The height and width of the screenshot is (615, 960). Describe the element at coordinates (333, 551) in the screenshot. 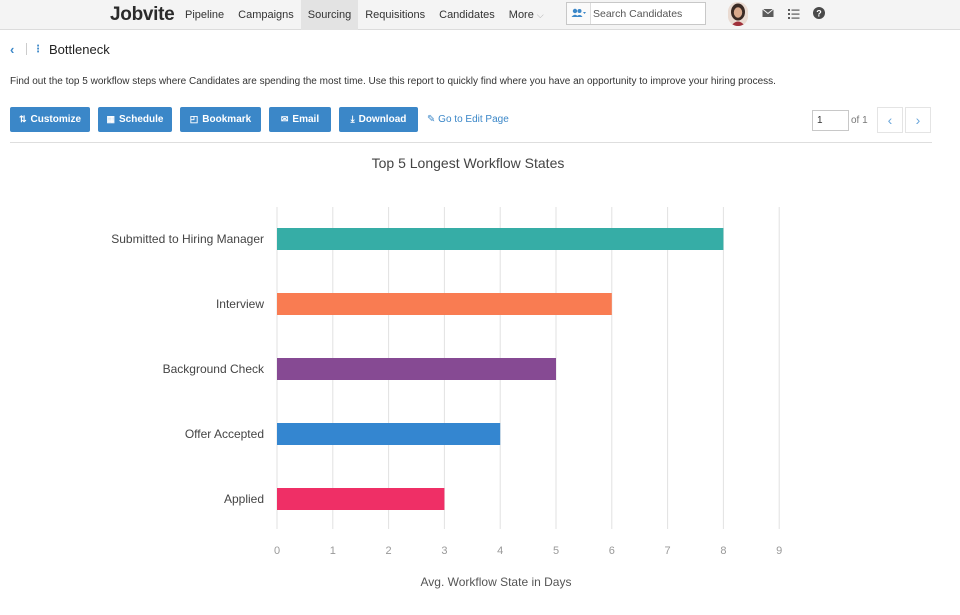

I see `x-tick-1: 1` at that location.